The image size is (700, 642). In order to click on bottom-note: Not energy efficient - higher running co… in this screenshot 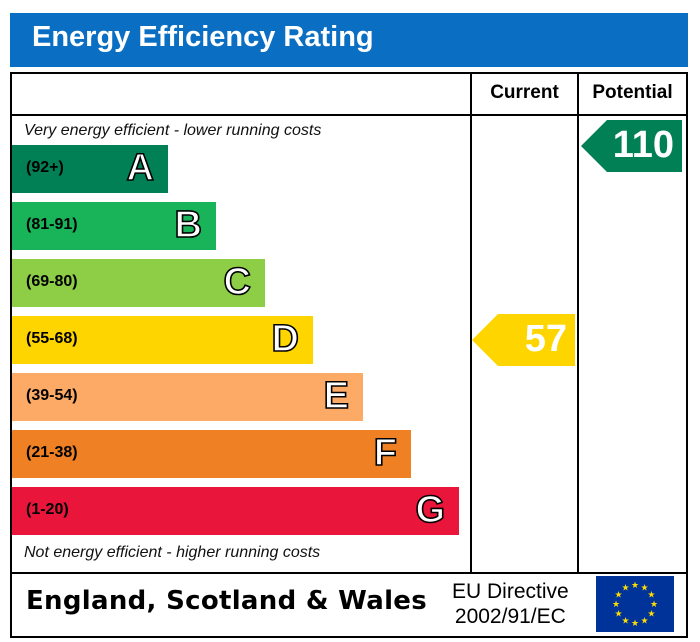, I will do `click(172, 552)`.